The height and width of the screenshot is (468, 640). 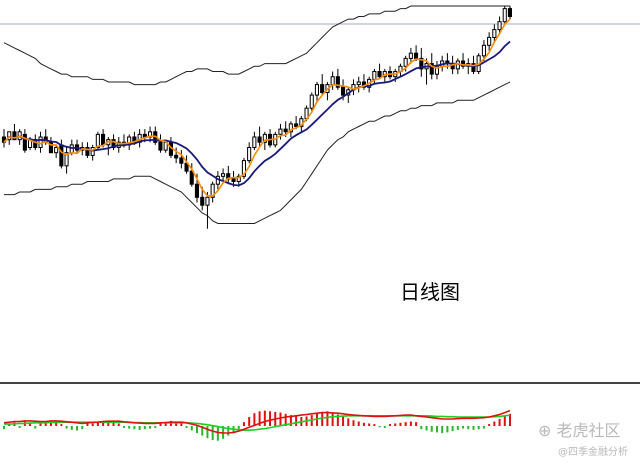 What do you see at coordinates (256, 45) in the screenshot?
I see `bollinger-upper-line` at bounding box center [256, 45].